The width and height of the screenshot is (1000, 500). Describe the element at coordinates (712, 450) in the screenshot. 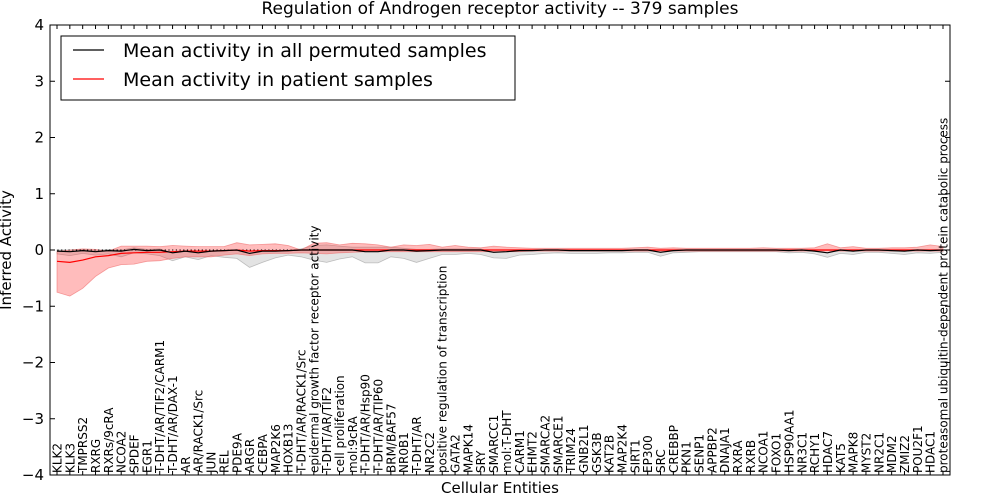

I see `category-label: APPBP2` at that location.